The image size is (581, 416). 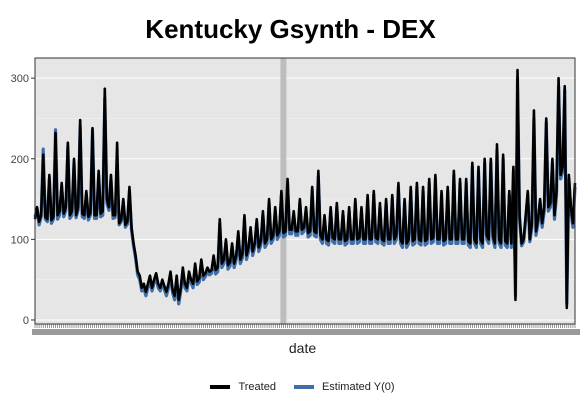 I want to click on x-axis, so click(x=306, y=329).